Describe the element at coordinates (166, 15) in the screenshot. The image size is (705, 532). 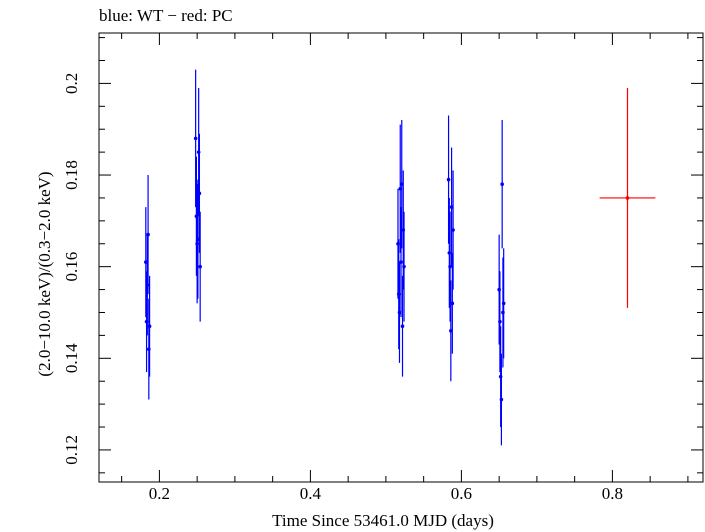
I see `chart-title: blue: WT − red: PC` at that location.